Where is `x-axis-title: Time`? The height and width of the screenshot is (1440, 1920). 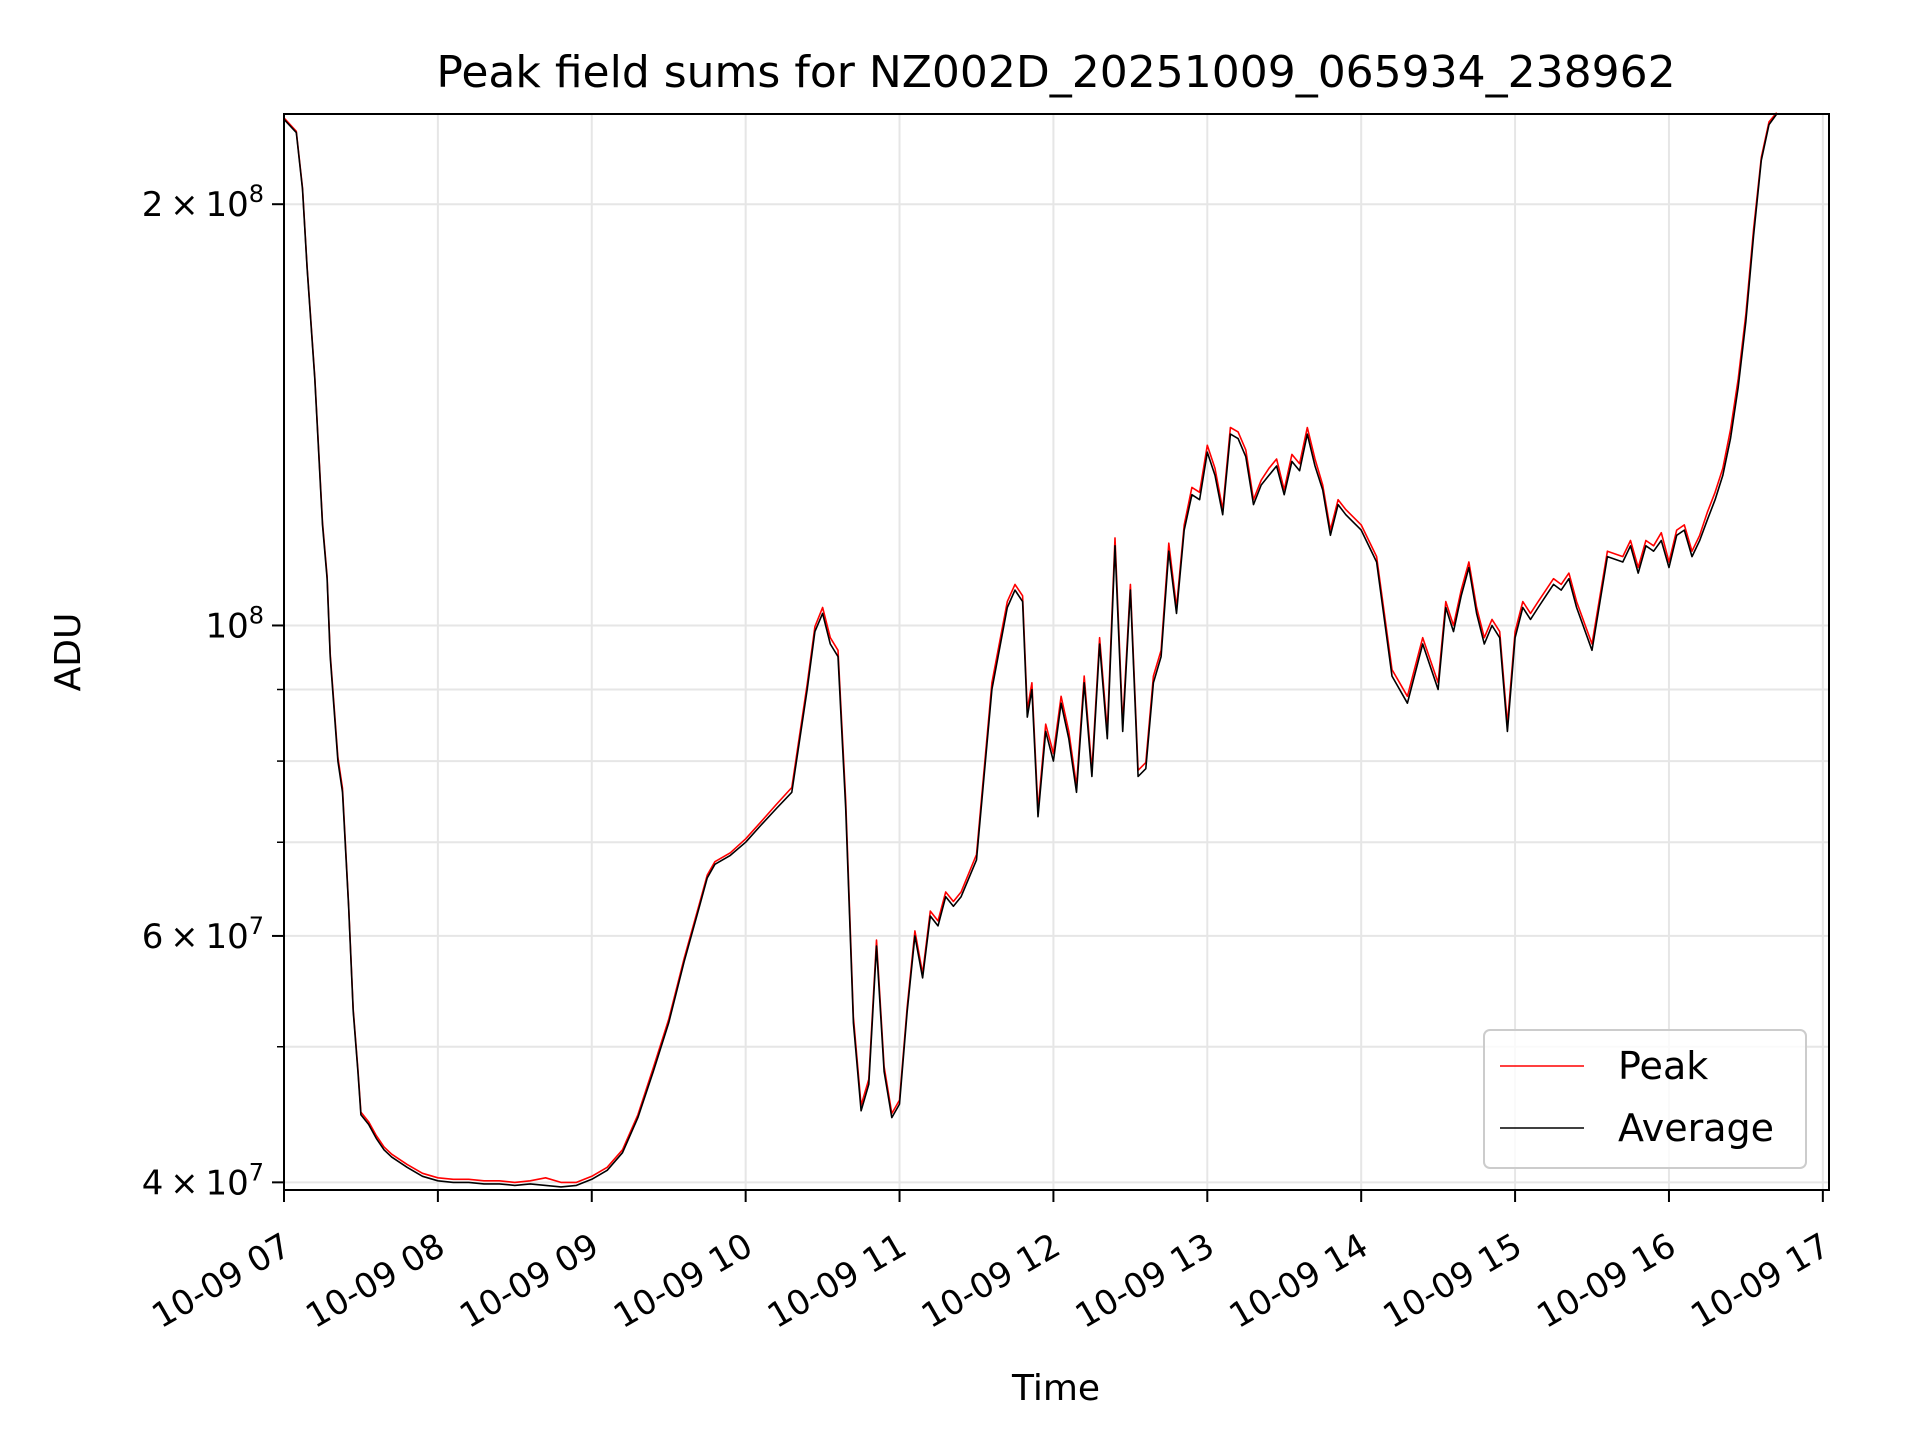 x-axis-title: Time is located at coordinates (1055, 1388).